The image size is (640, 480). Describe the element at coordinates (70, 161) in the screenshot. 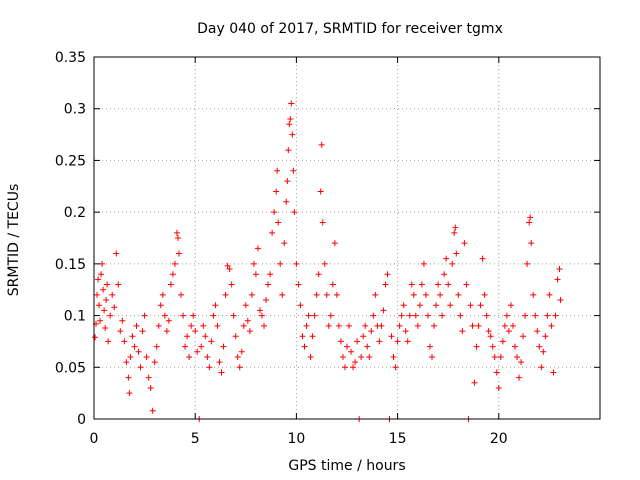

I see `y-tick-label: 0.25` at that location.